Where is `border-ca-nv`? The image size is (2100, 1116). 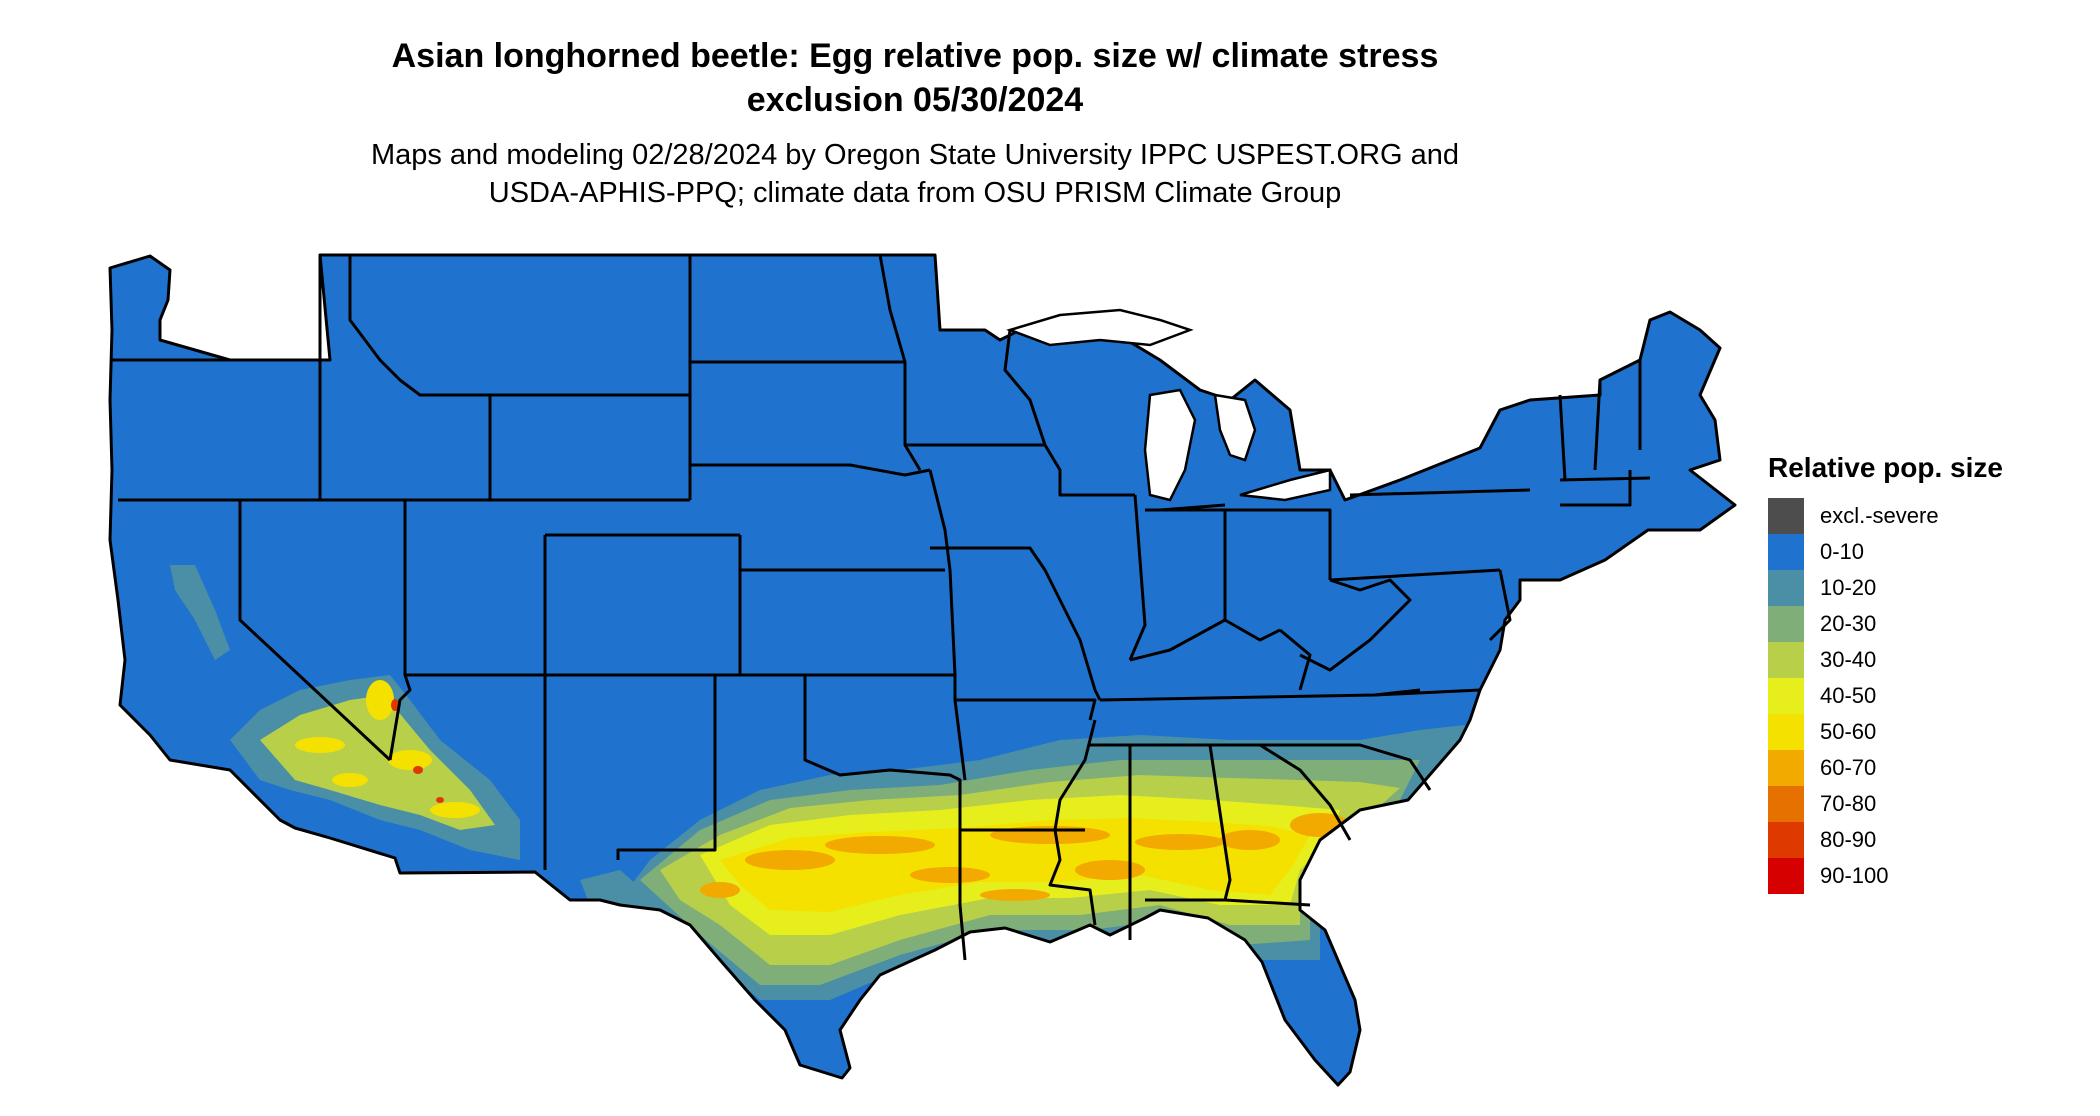 border-ca-nv is located at coordinates (315, 631).